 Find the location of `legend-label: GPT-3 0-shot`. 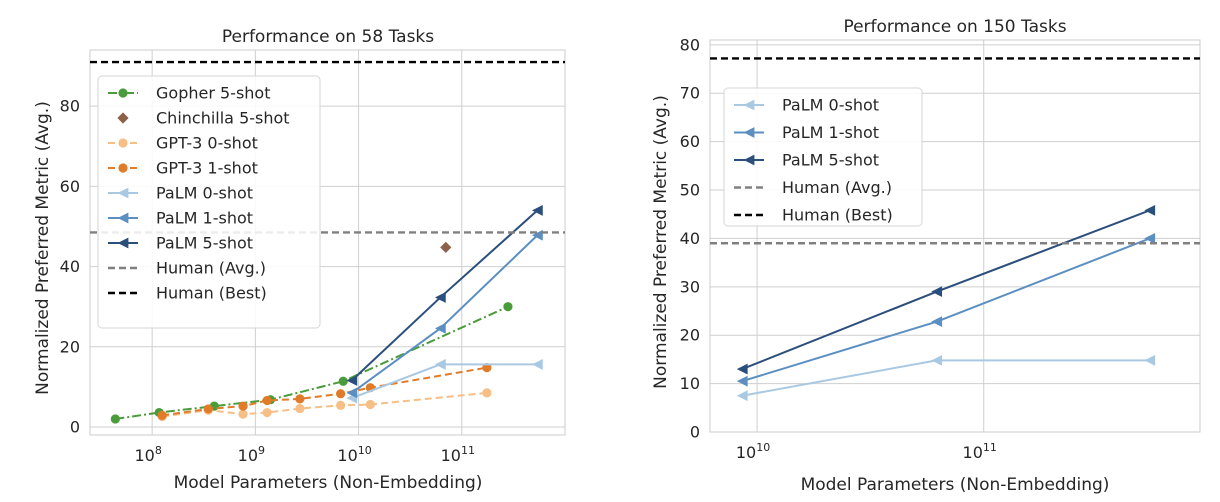

legend-label: GPT-3 0-shot is located at coordinates (207, 143).